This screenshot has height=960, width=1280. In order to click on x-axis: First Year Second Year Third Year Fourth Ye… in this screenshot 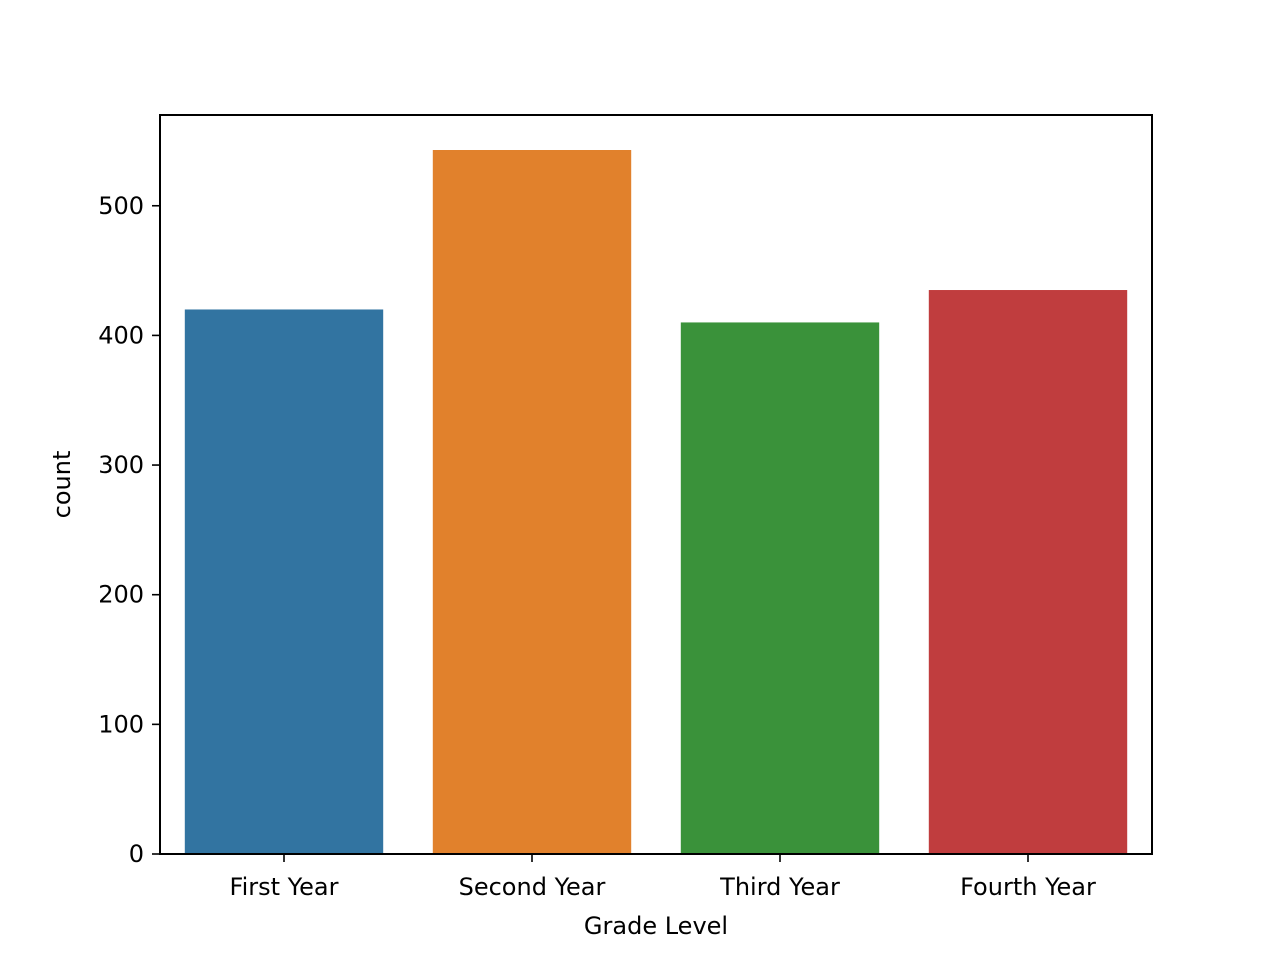, I will do `click(663, 877)`.